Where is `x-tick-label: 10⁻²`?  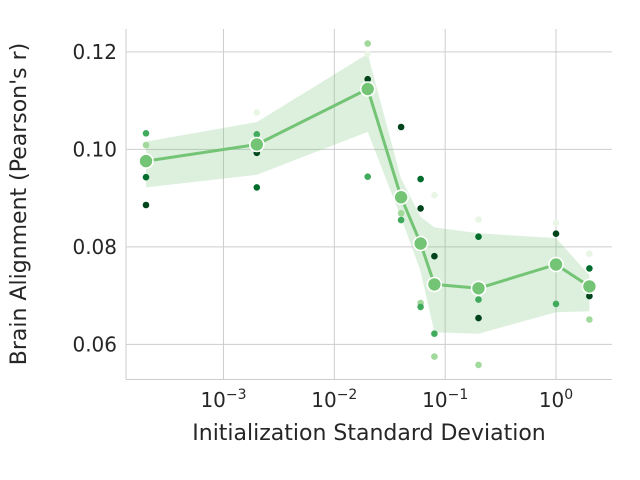 x-tick-label: 10⁻² is located at coordinates (334, 399).